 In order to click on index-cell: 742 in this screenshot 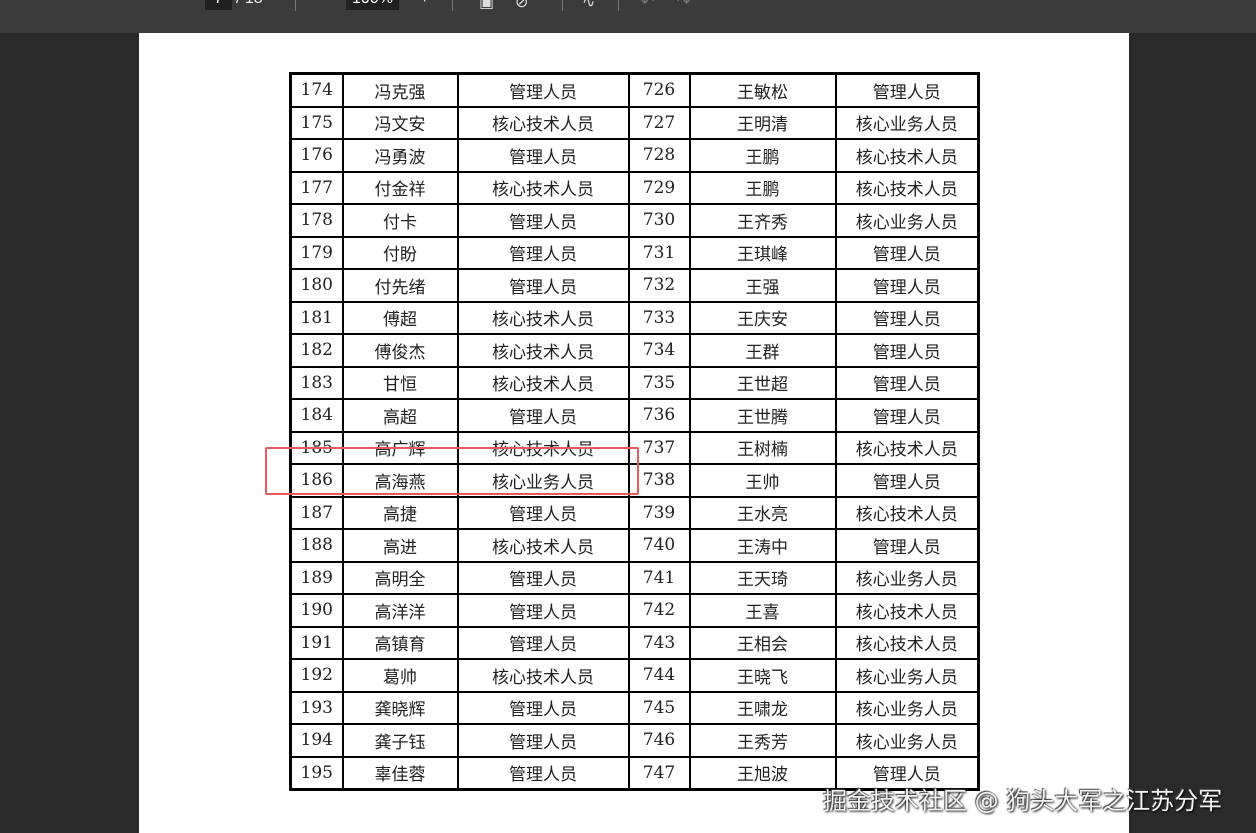, I will do `click(659, 610)`.